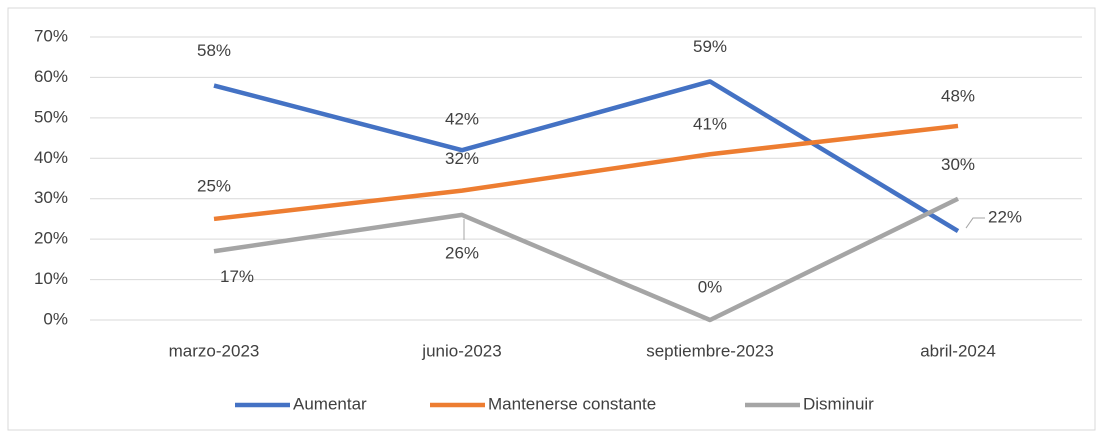 The height and width of the screenshot is (438, 1103). I want to click on data-label: 22%, so click(1005, 217).